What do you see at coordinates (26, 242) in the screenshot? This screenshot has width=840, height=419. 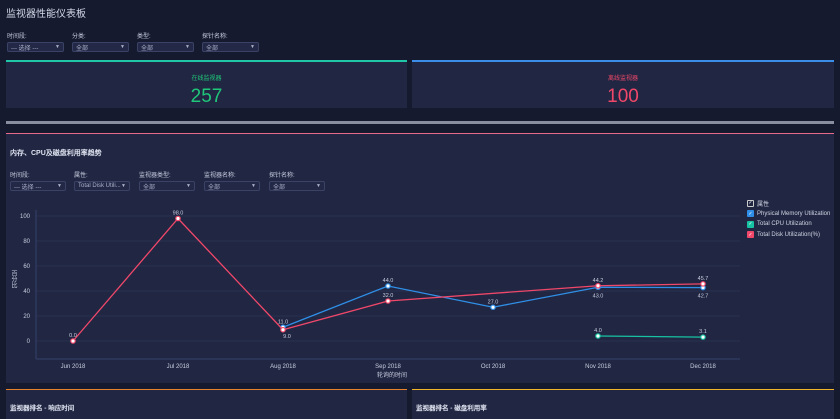 I see `y-tick-label: 80` at bounding box center [26, 242].